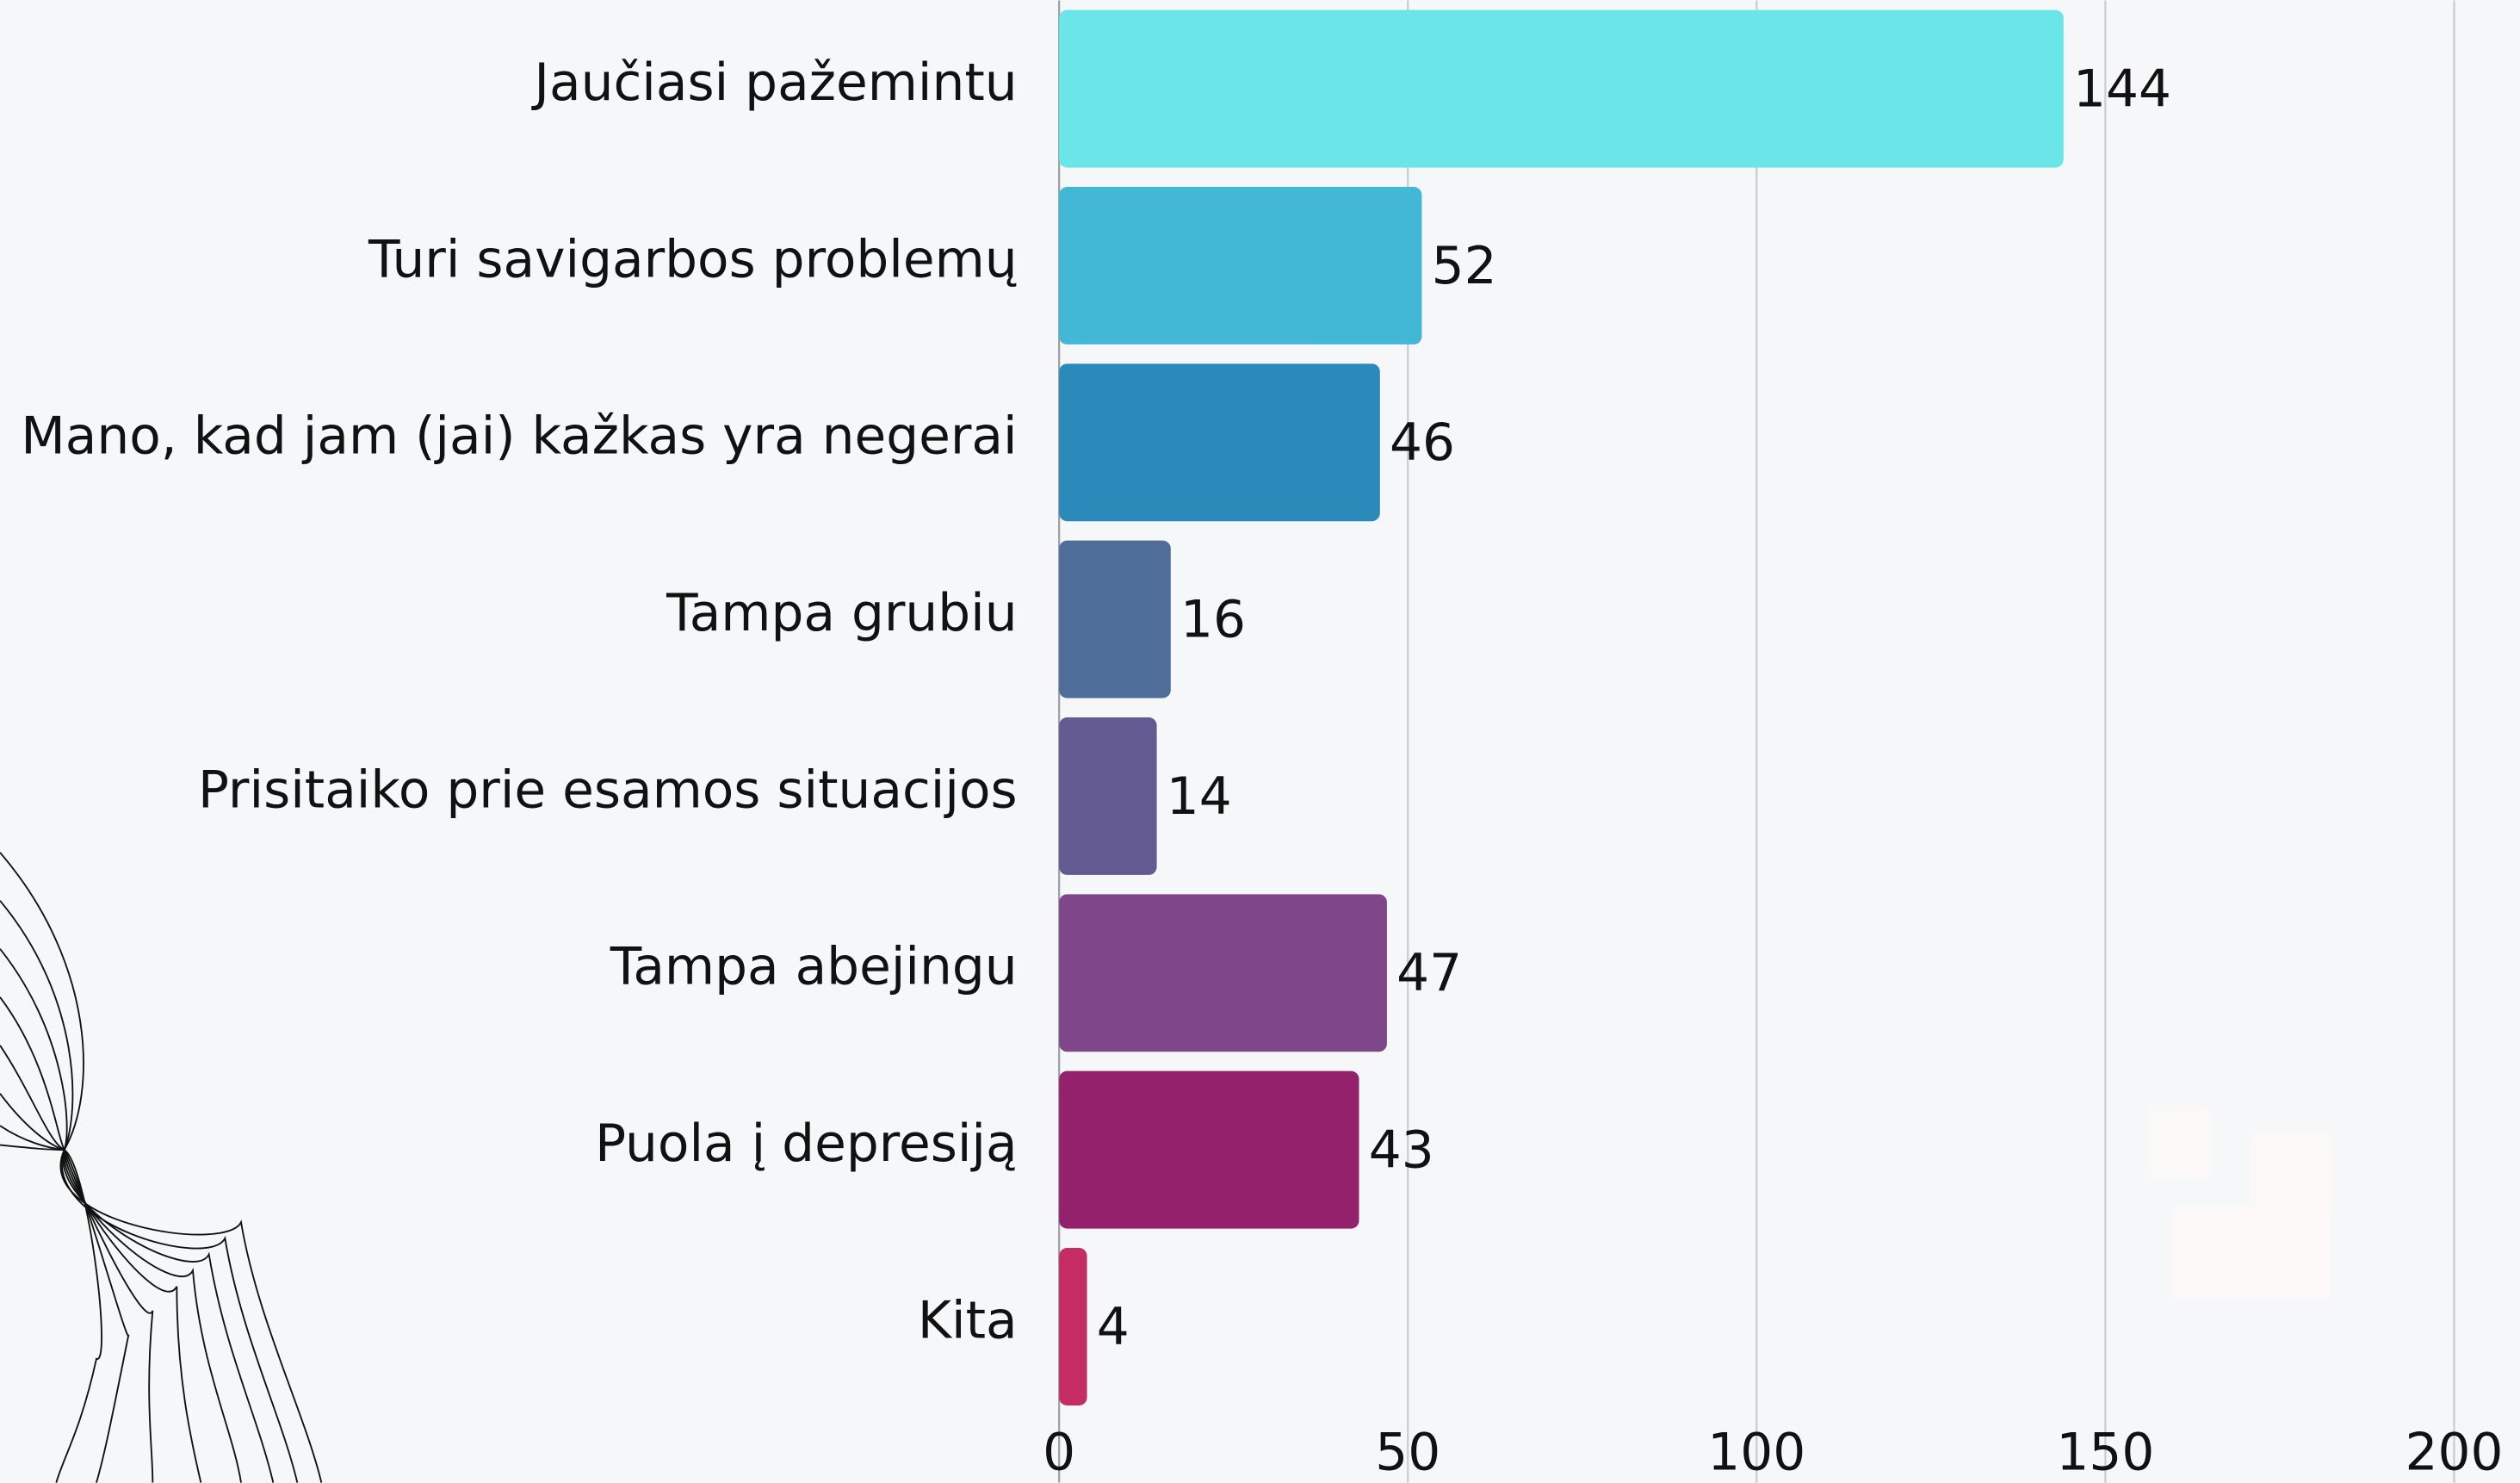  Describe the element at coordinates (2240, 1203) in the screenshot. I see `decorative-puzzle` at that location.